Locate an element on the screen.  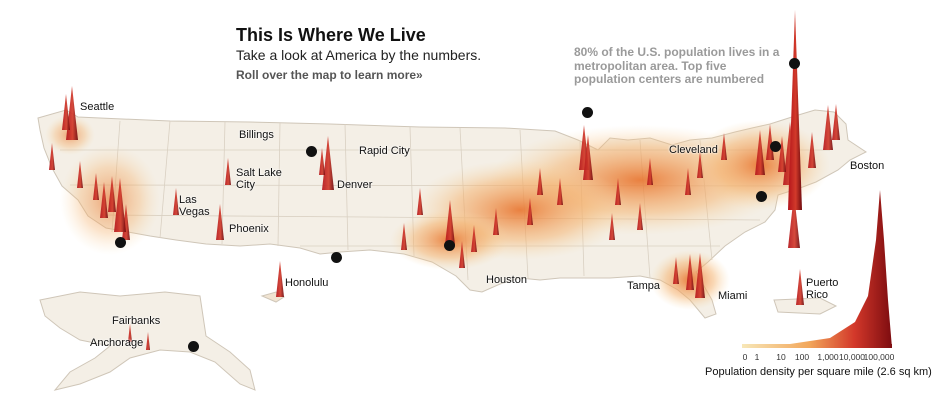
legend-tick: 10 is located at coordinates (781, 357).